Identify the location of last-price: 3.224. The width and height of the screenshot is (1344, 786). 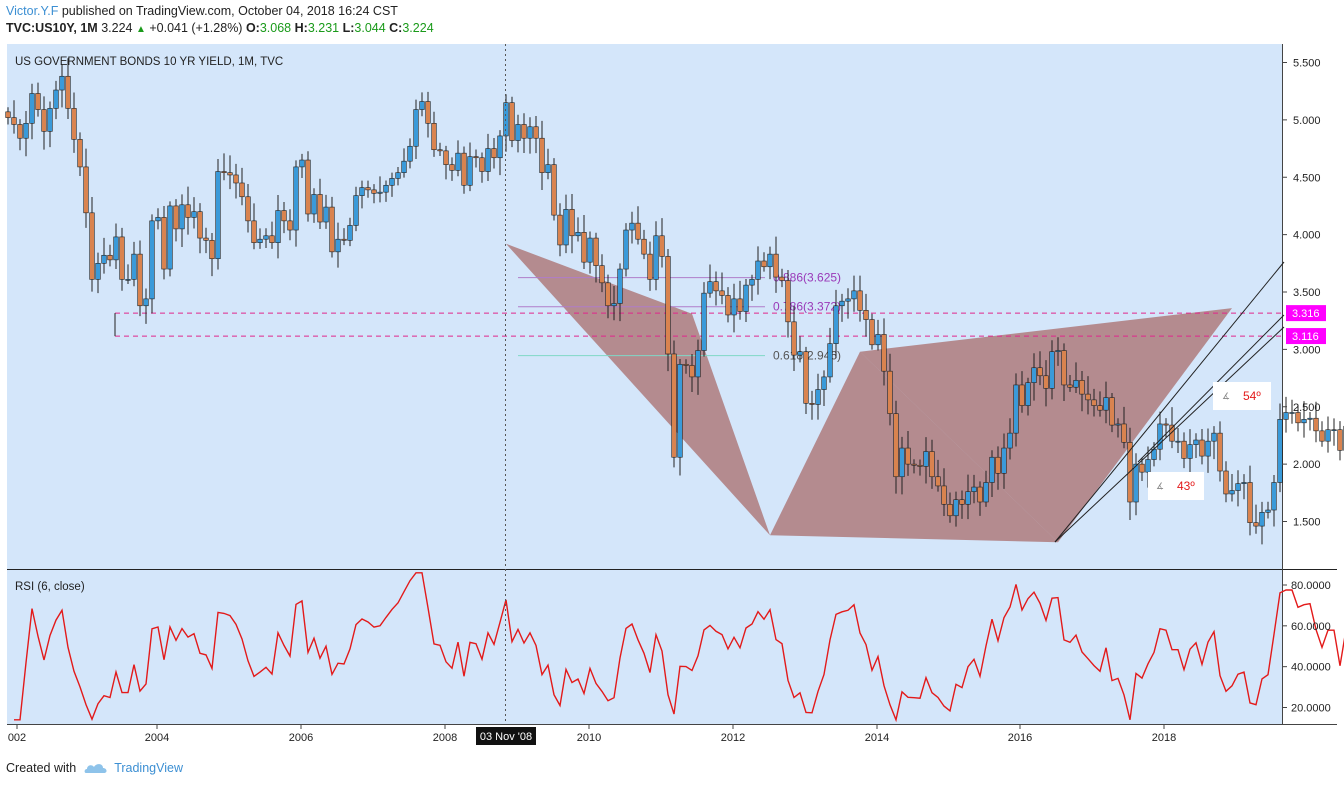
(117, 28).